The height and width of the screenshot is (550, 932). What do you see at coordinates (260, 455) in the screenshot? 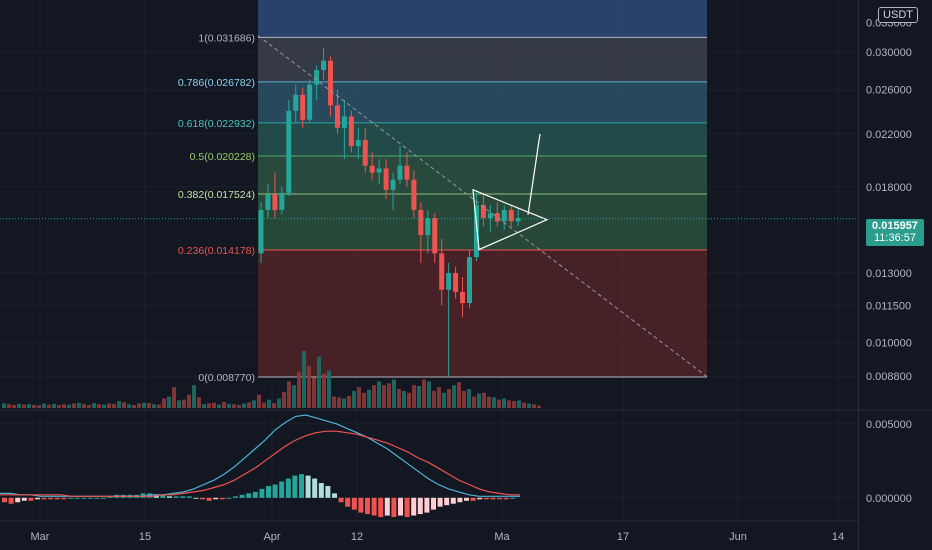
I see `macd-line` at bounding box center [260, 455].